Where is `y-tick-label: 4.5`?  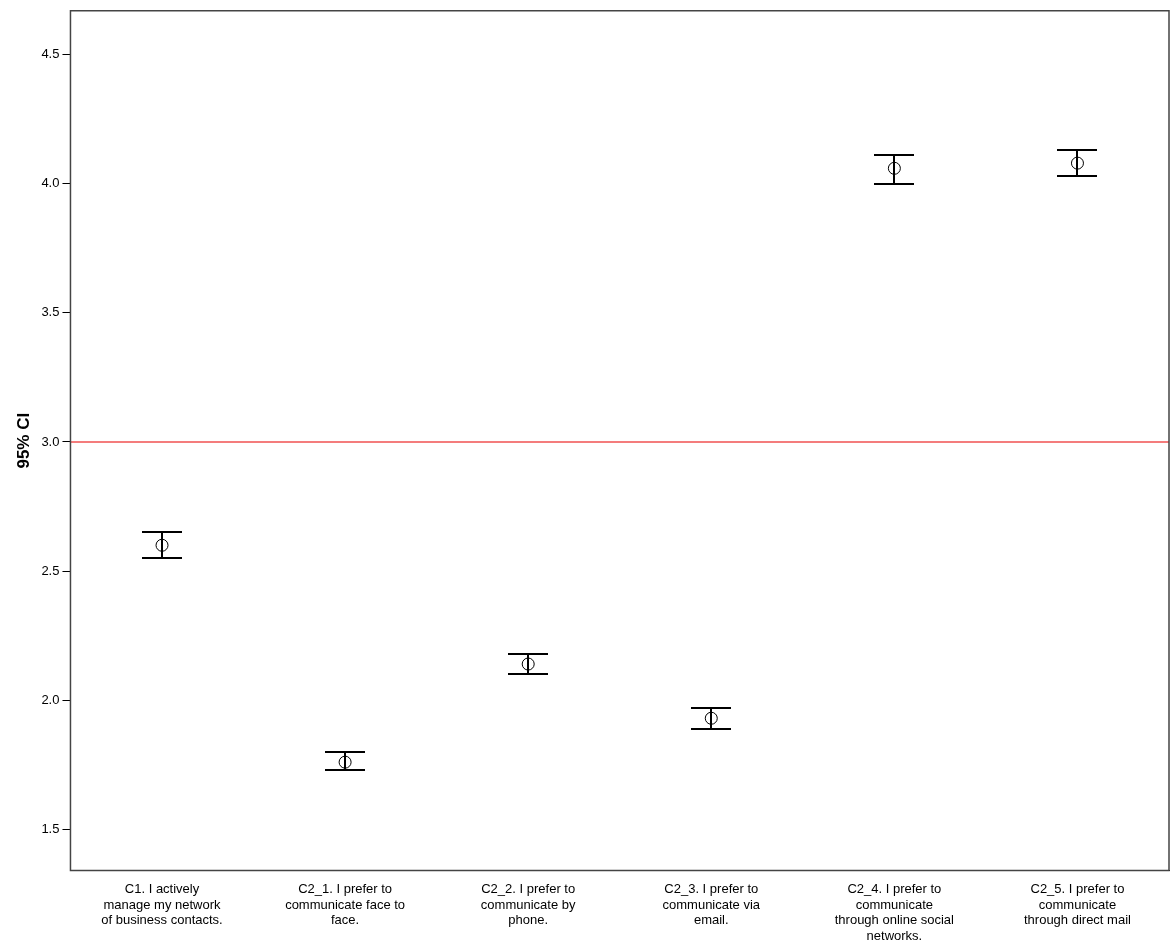
y-tick-label: 4.5 is located at coordinates (50, 54).